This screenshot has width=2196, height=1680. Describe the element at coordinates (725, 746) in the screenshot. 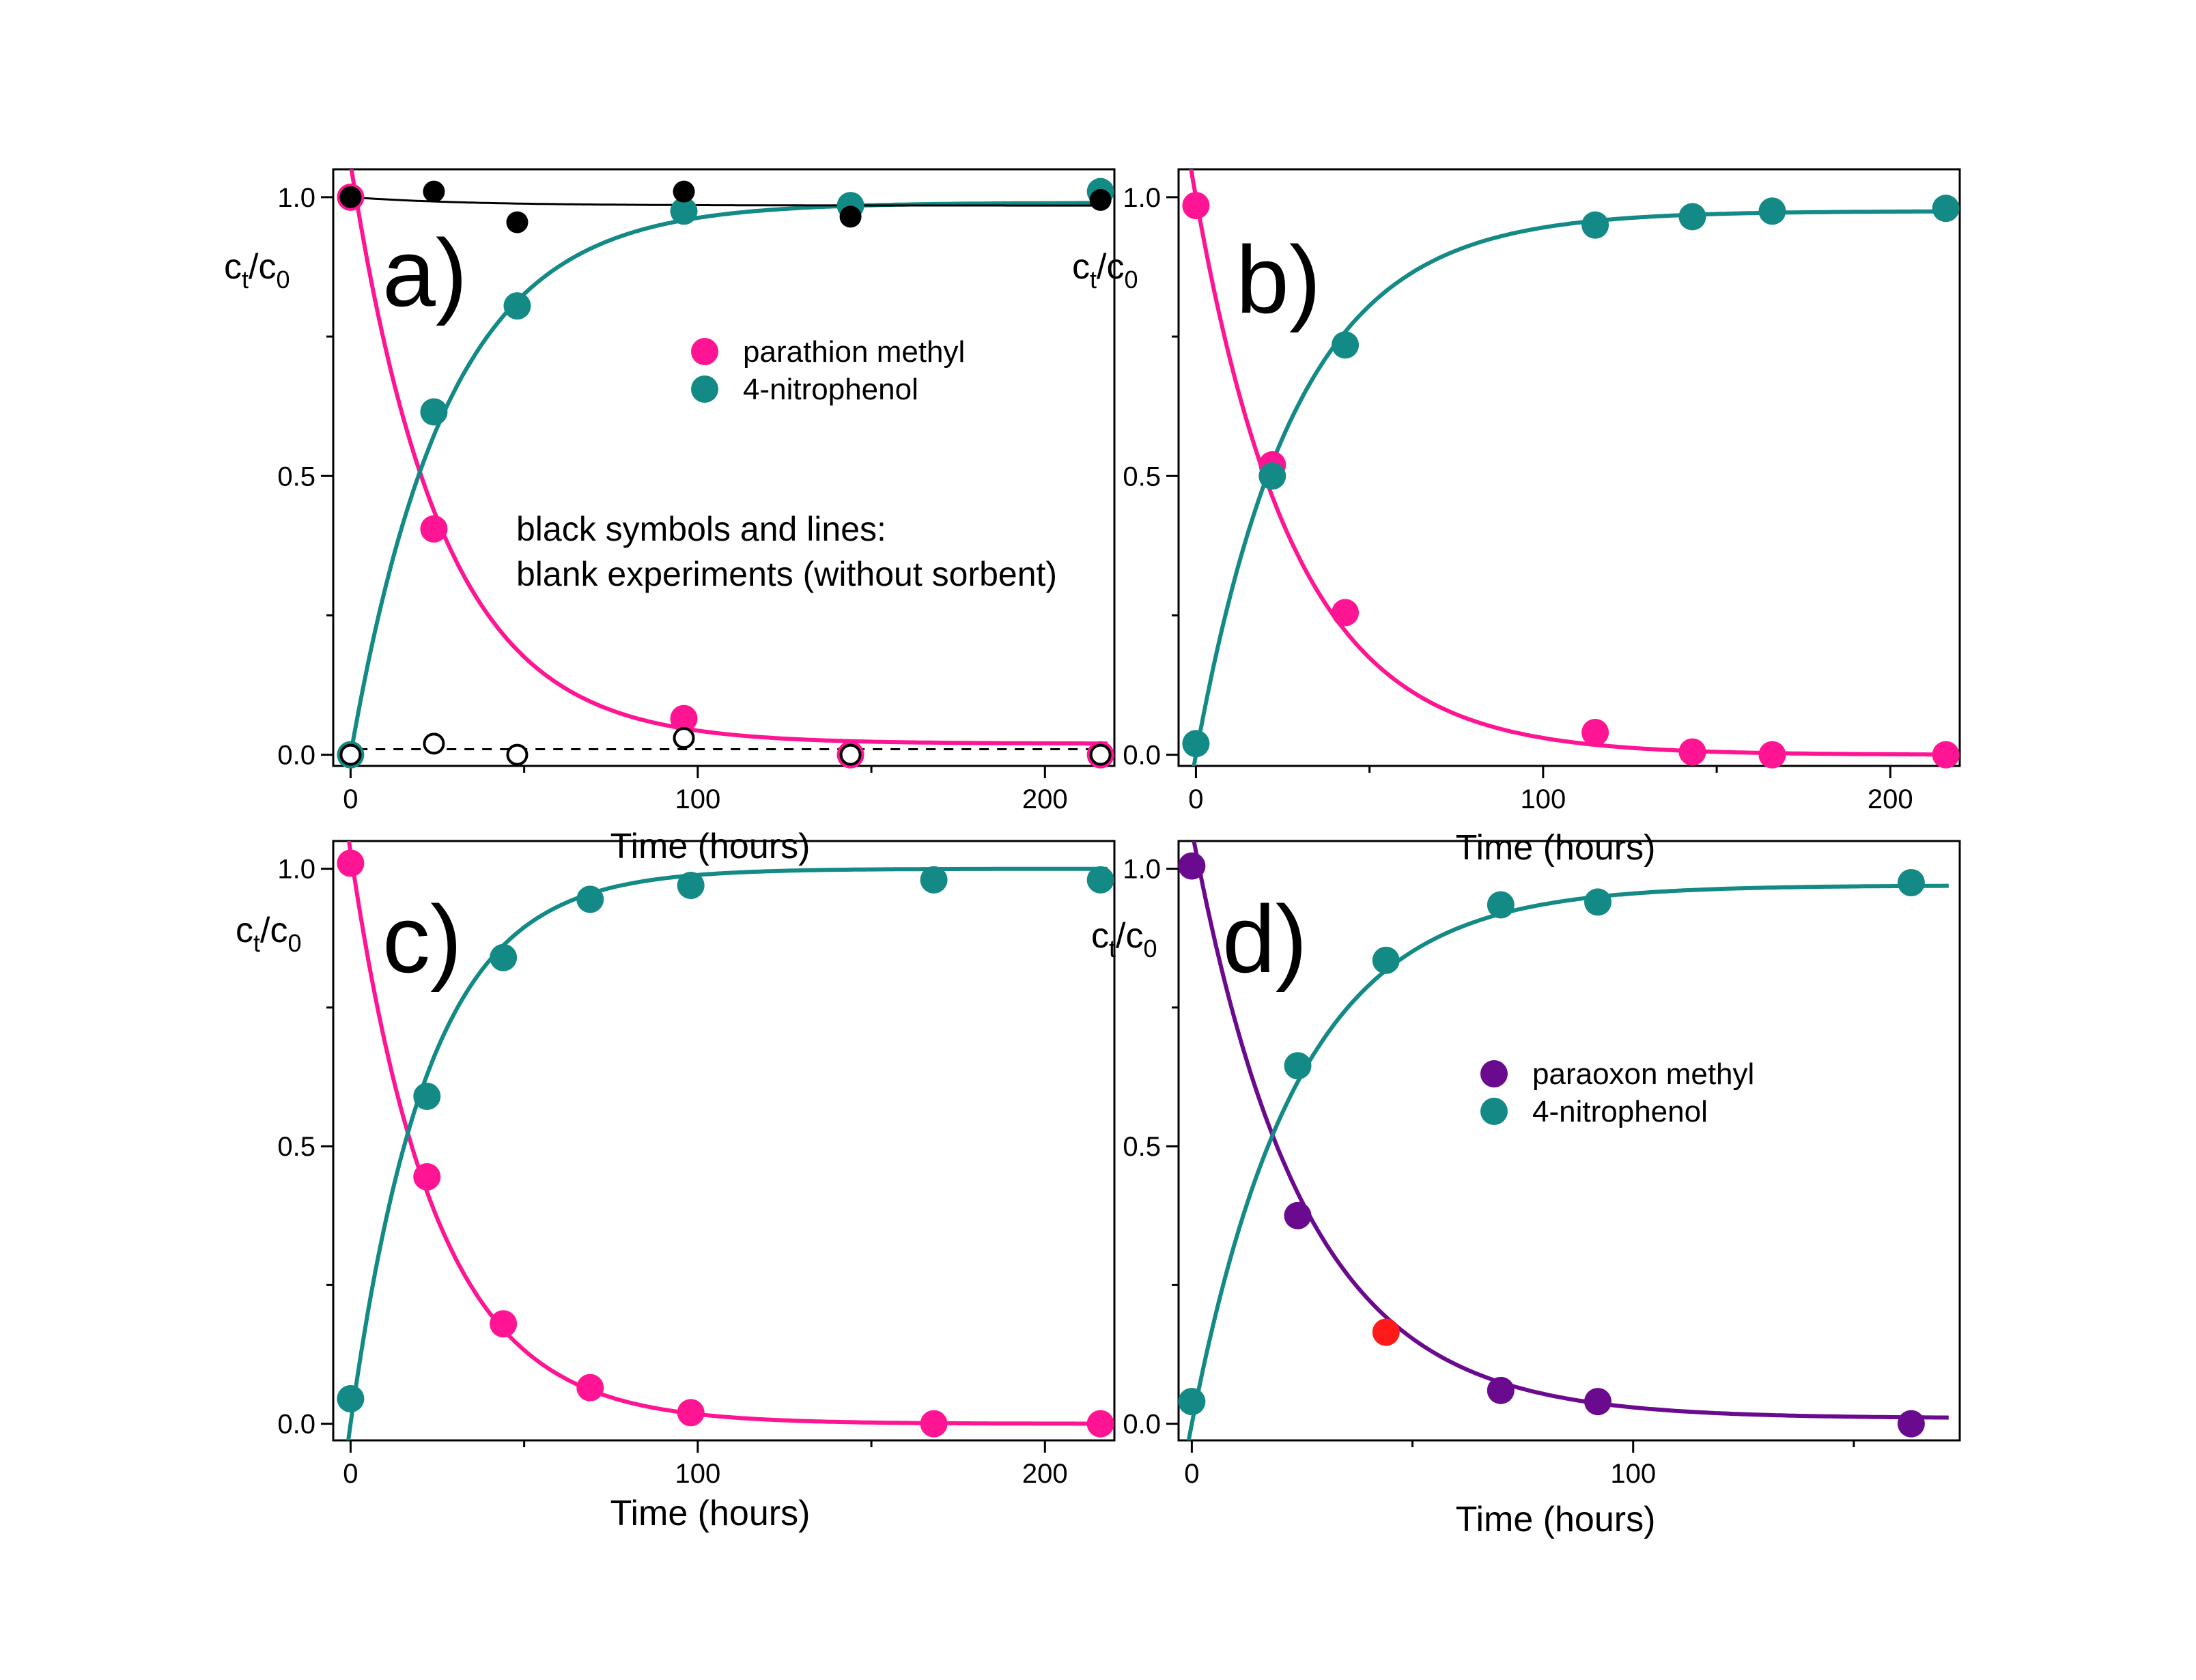

I see `series-blank-4-nitrophenol` at that location.